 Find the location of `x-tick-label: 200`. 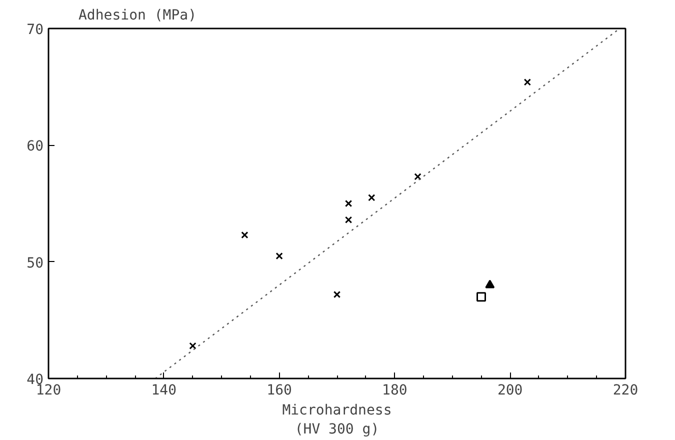

x-tick-label: 200 is located at coordinates (510, 390).